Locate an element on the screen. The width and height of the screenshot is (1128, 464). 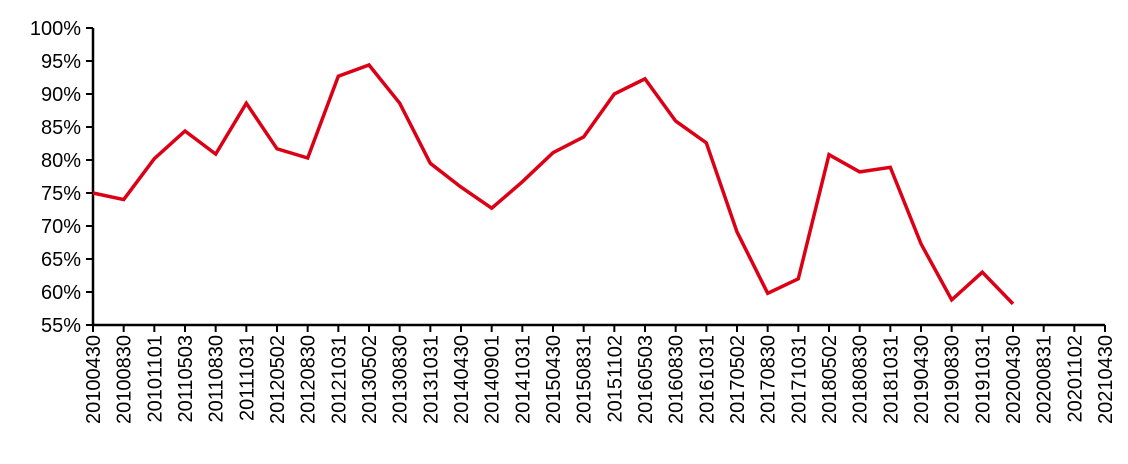
x-tick-label: 20150430 is located at coordinates (554, 379).